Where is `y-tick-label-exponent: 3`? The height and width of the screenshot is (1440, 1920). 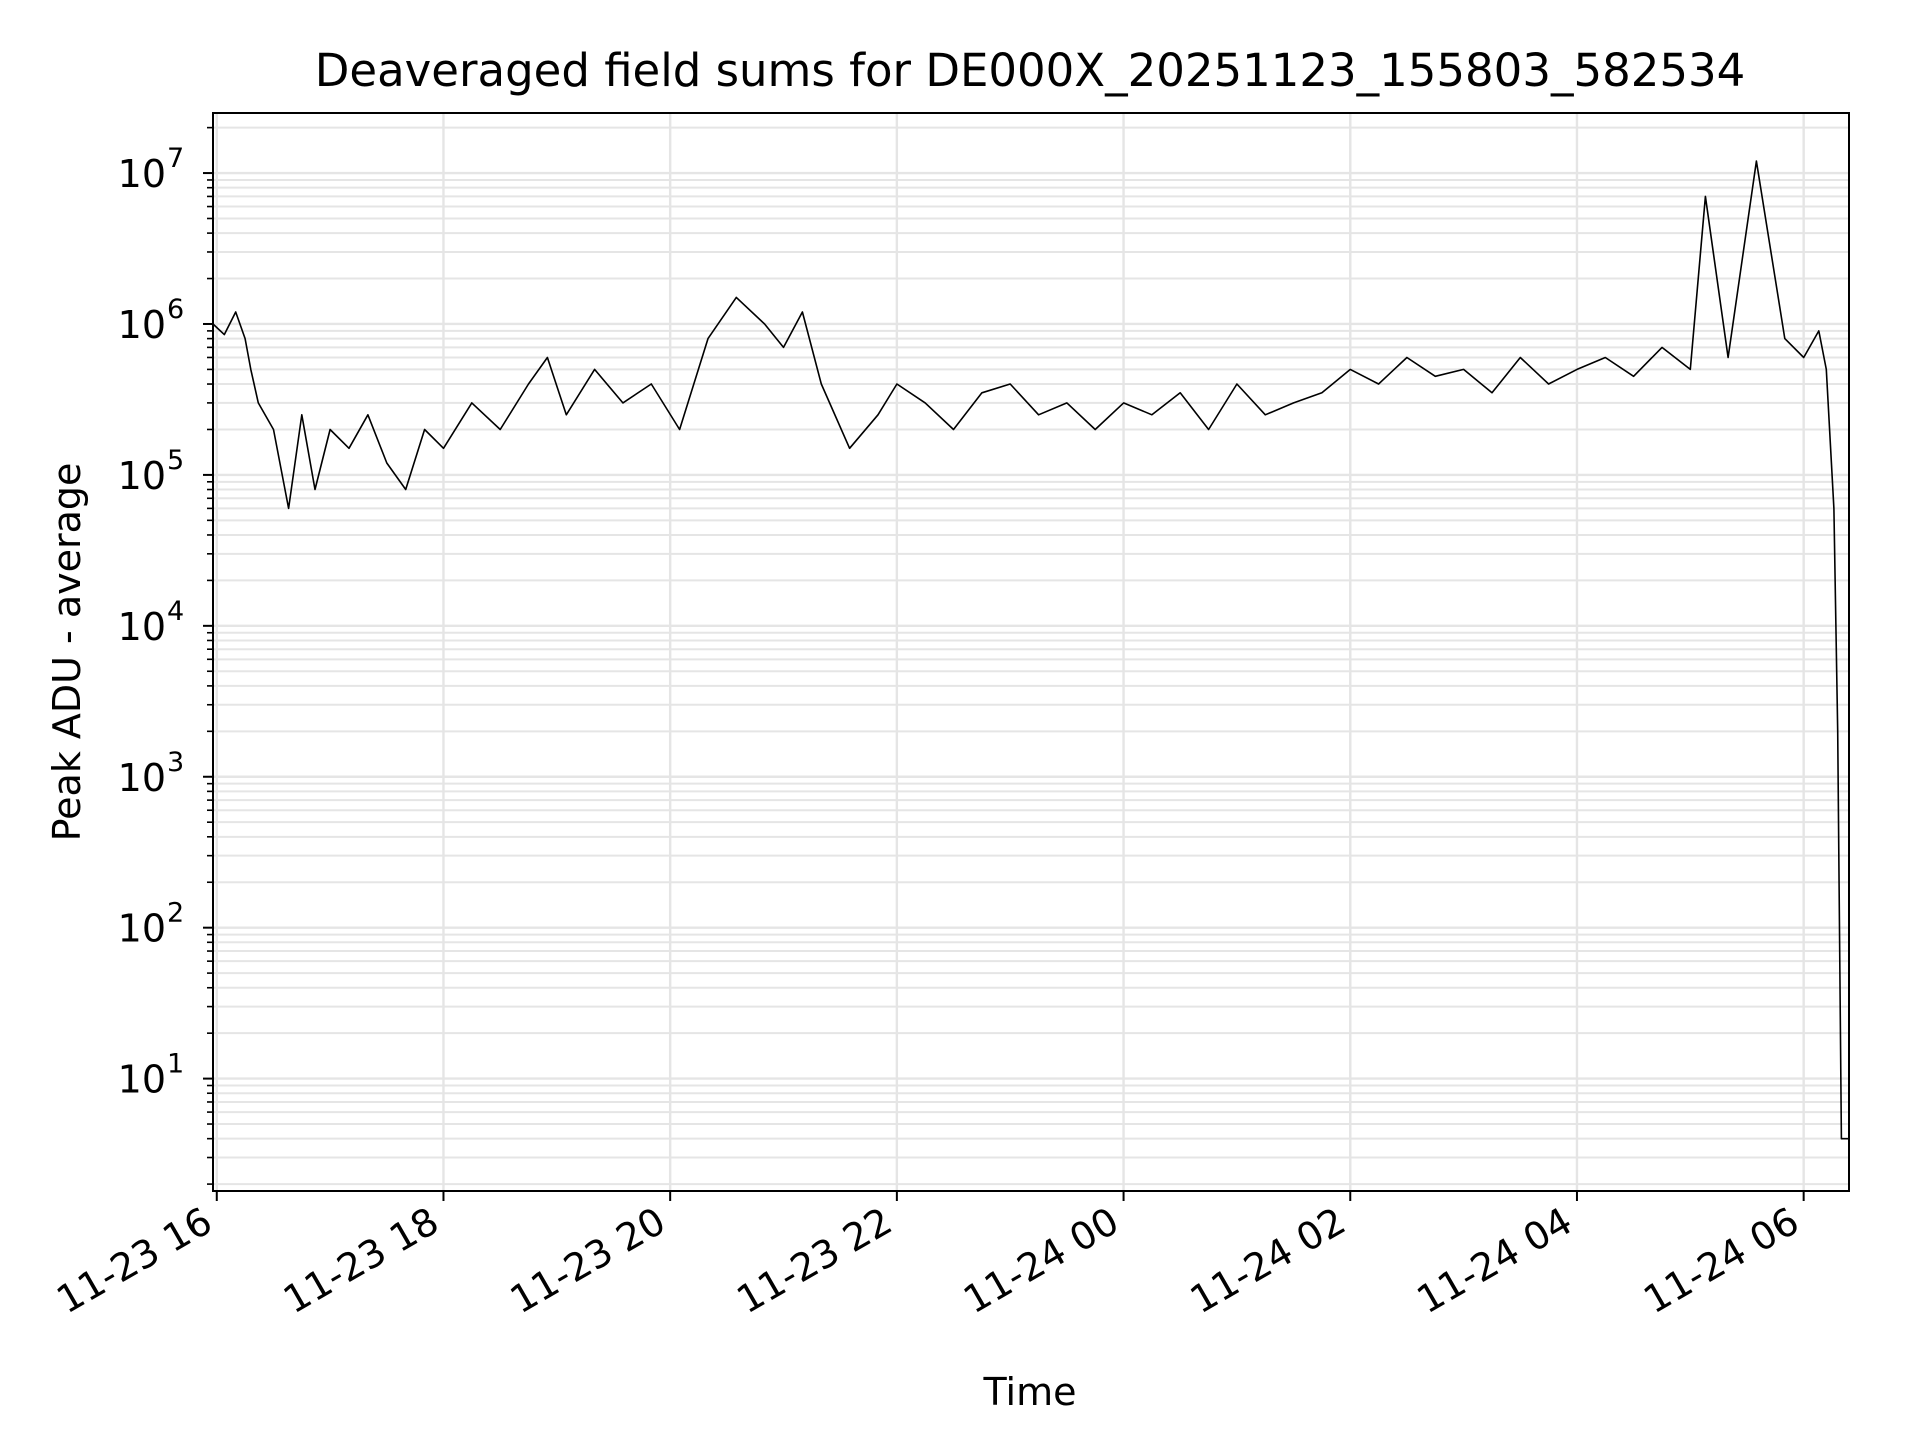
y-tick-label-exponent: 3 is located at coordinates (175, 762).